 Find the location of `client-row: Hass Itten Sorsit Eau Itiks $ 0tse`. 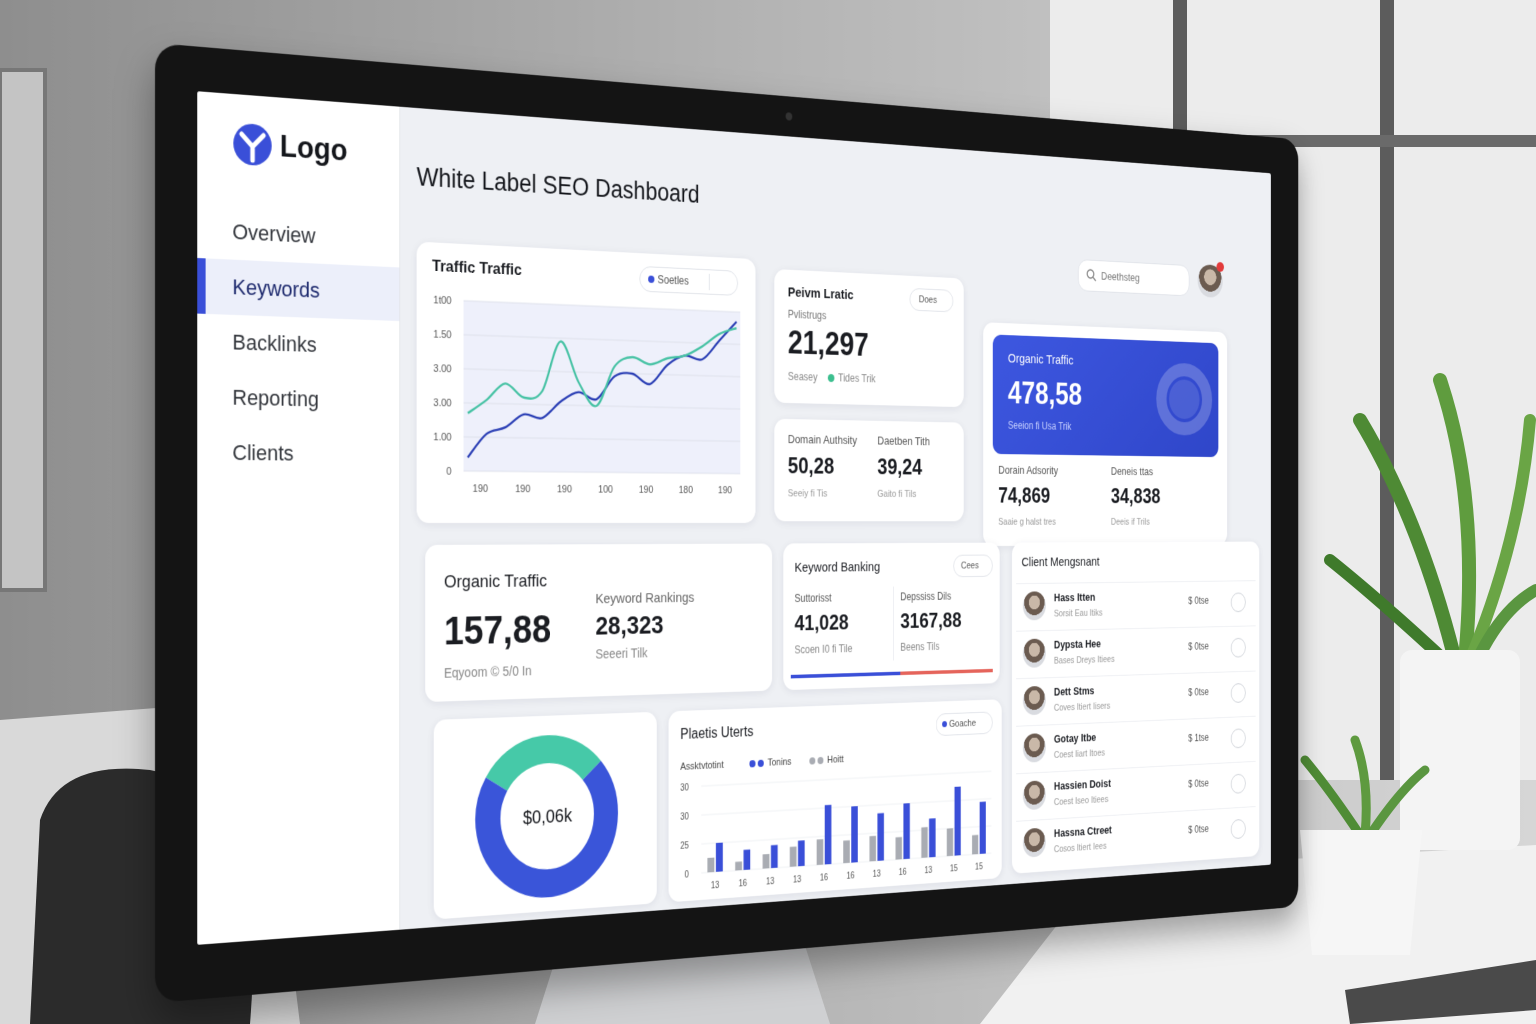

client-row: Hass Itten Sorsit Eau Itiks $ 0tse is located at coordinates (1136, 604).